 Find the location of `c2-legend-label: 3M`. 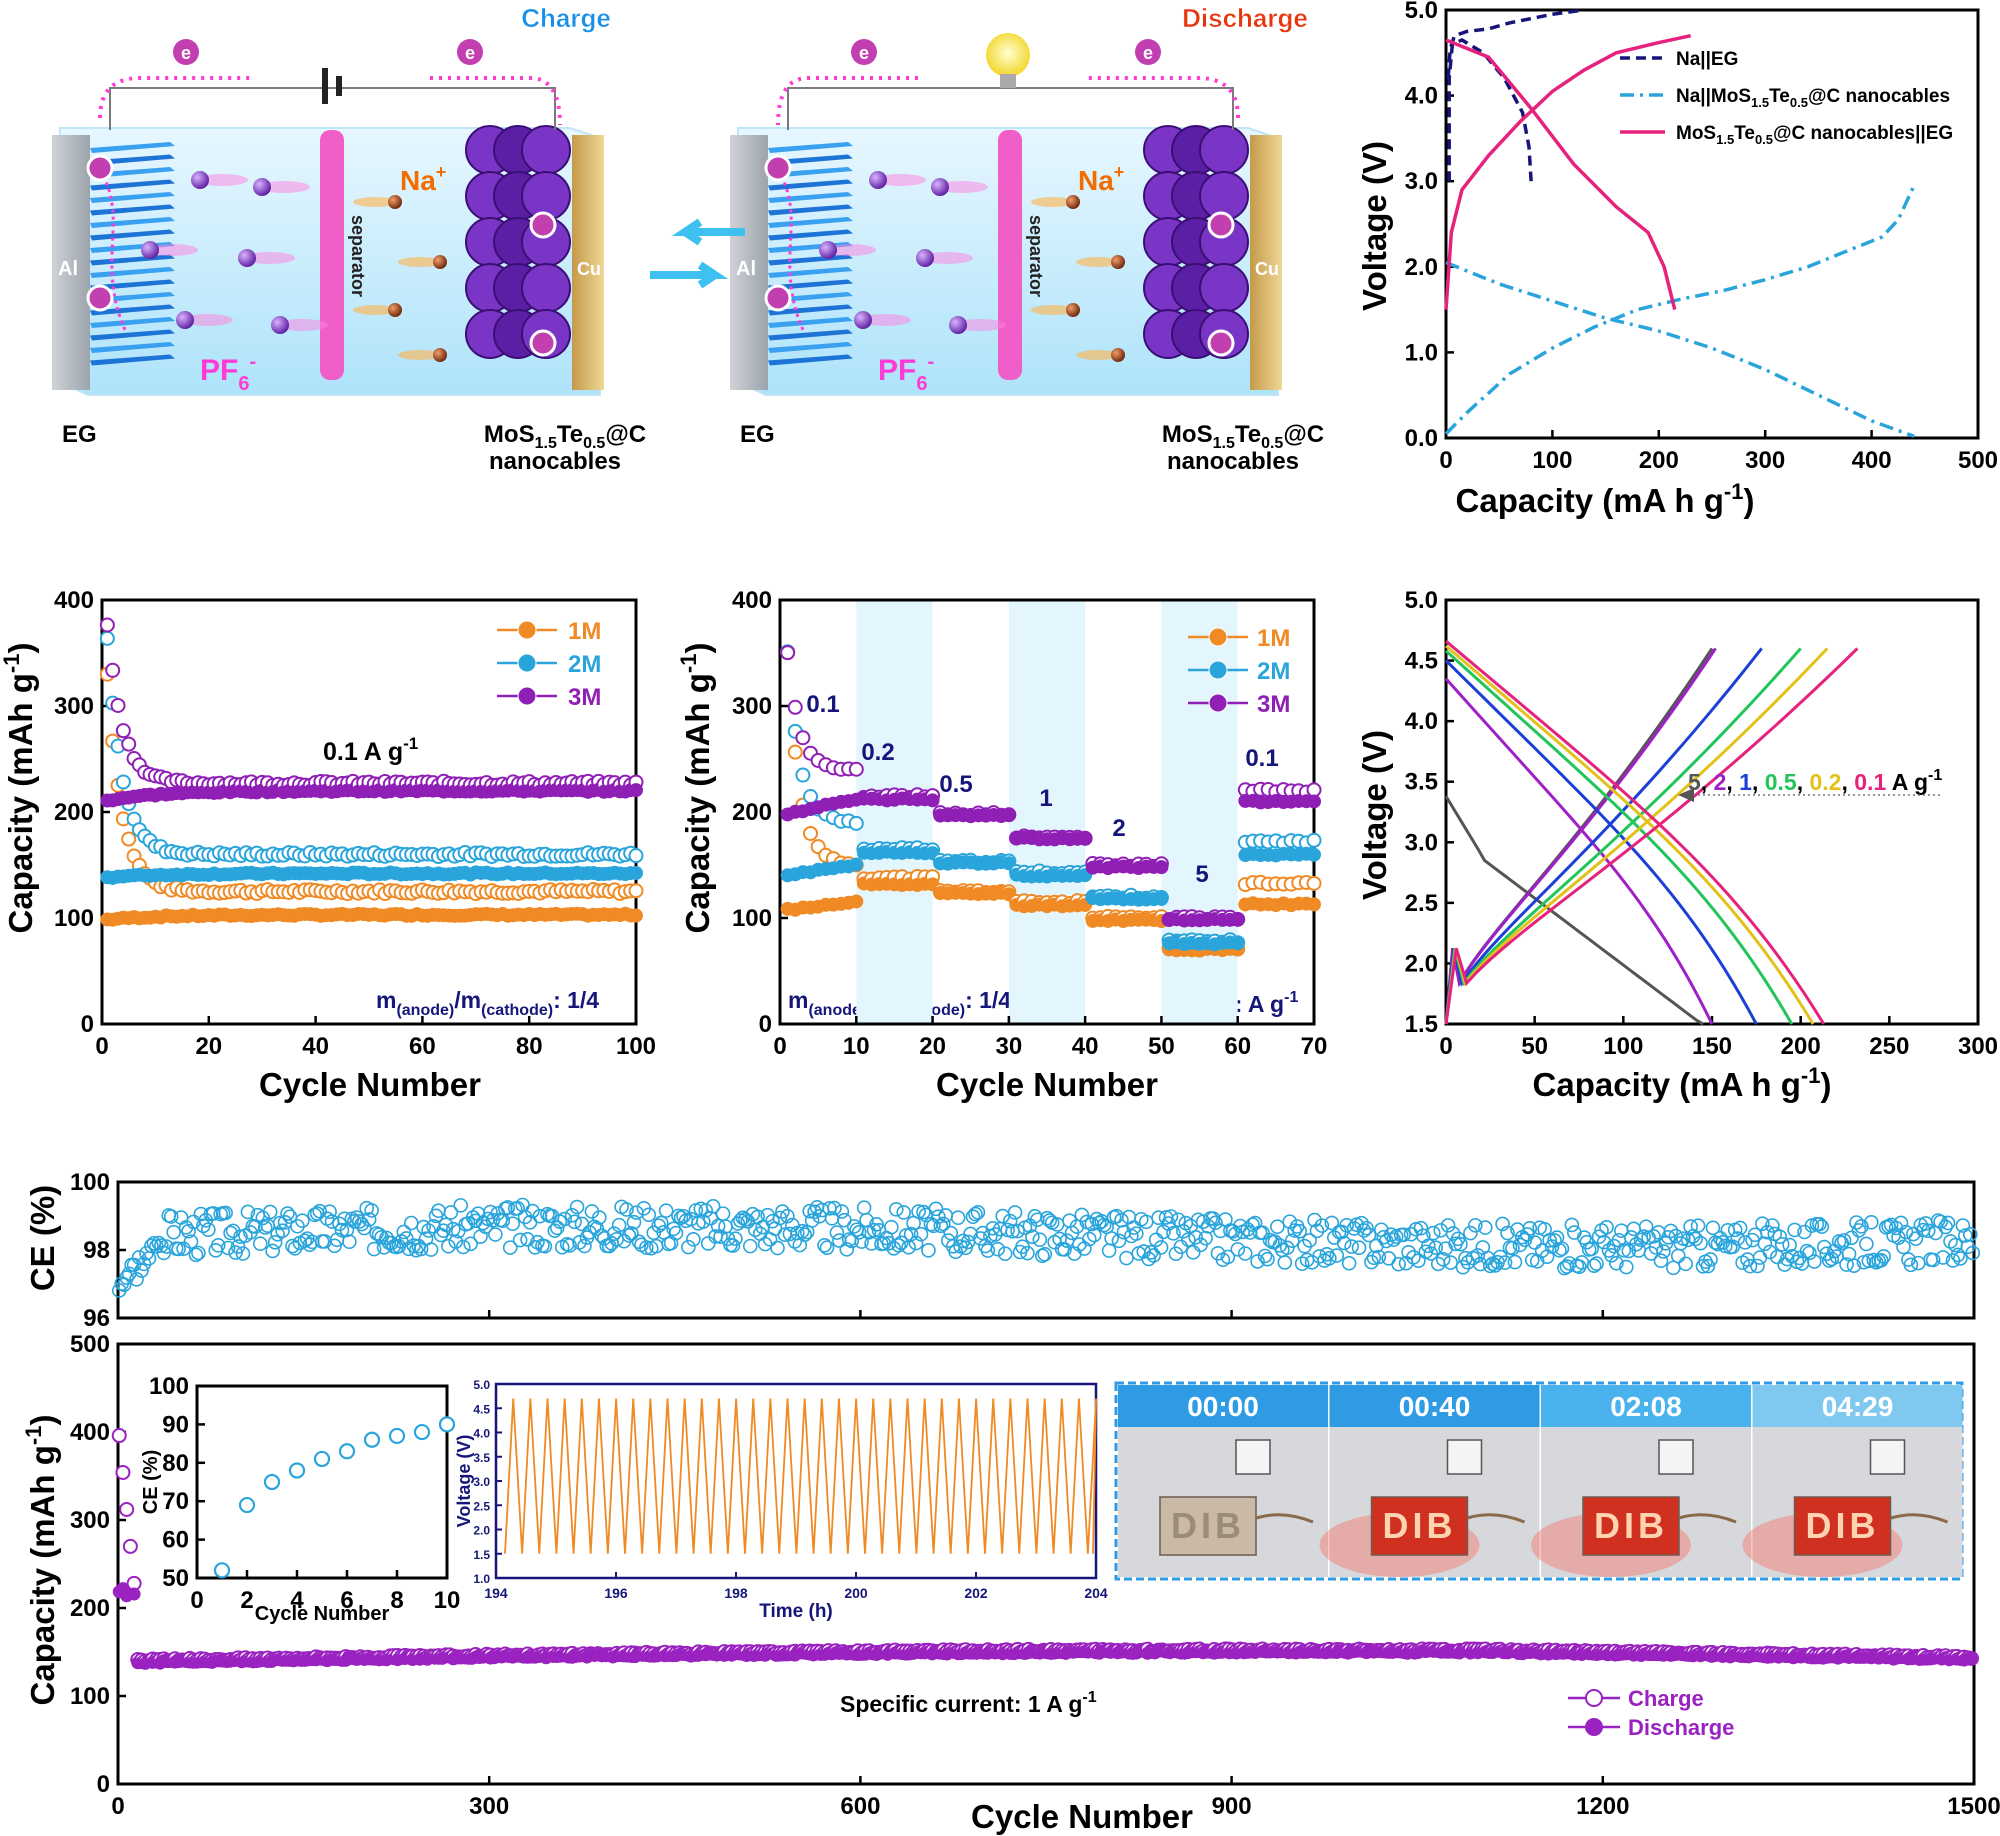

c2-legend-label: 3M is located at coordinates (584, 697).